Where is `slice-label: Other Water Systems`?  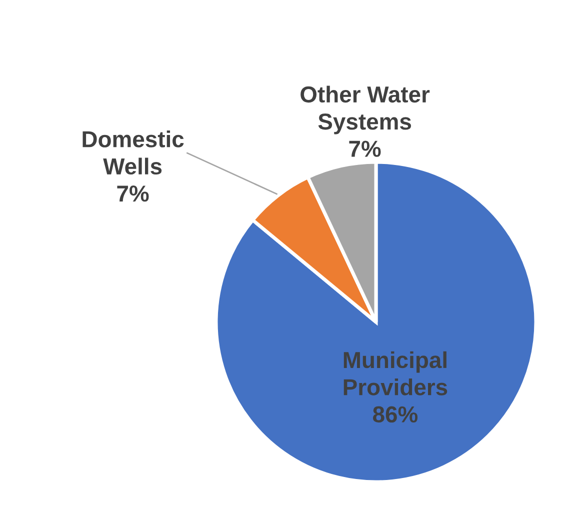
slice-label: Other Water Systems is located at coordinates (365, 110).